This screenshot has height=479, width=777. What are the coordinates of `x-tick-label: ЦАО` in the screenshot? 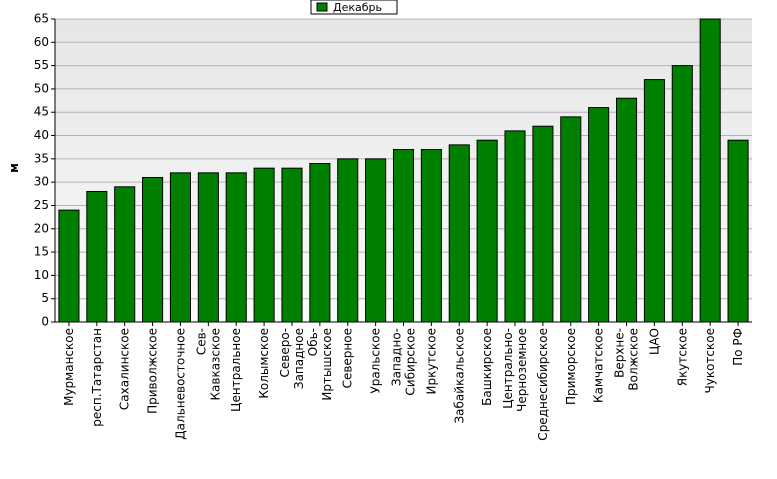 It's located at (654, 341).